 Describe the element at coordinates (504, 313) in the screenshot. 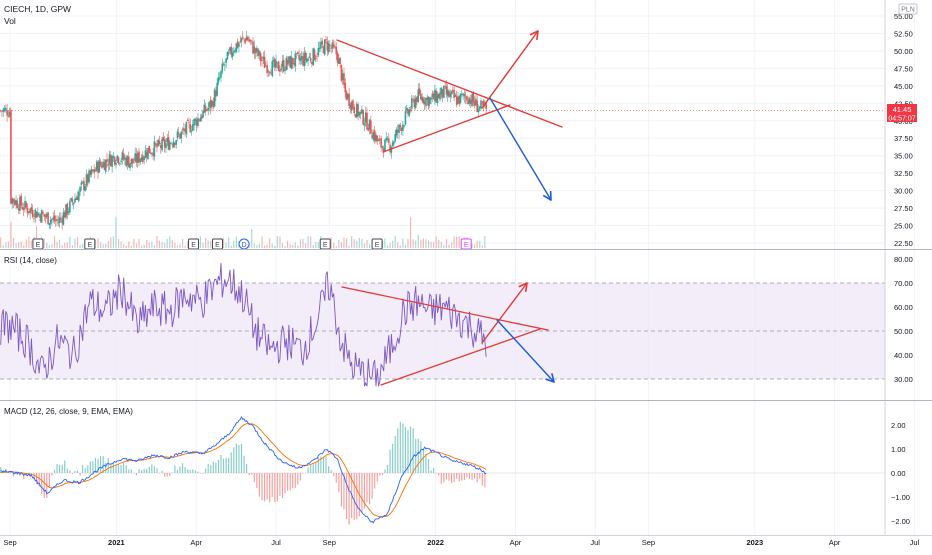

I see `rsi-bullish-arrow` at that location.